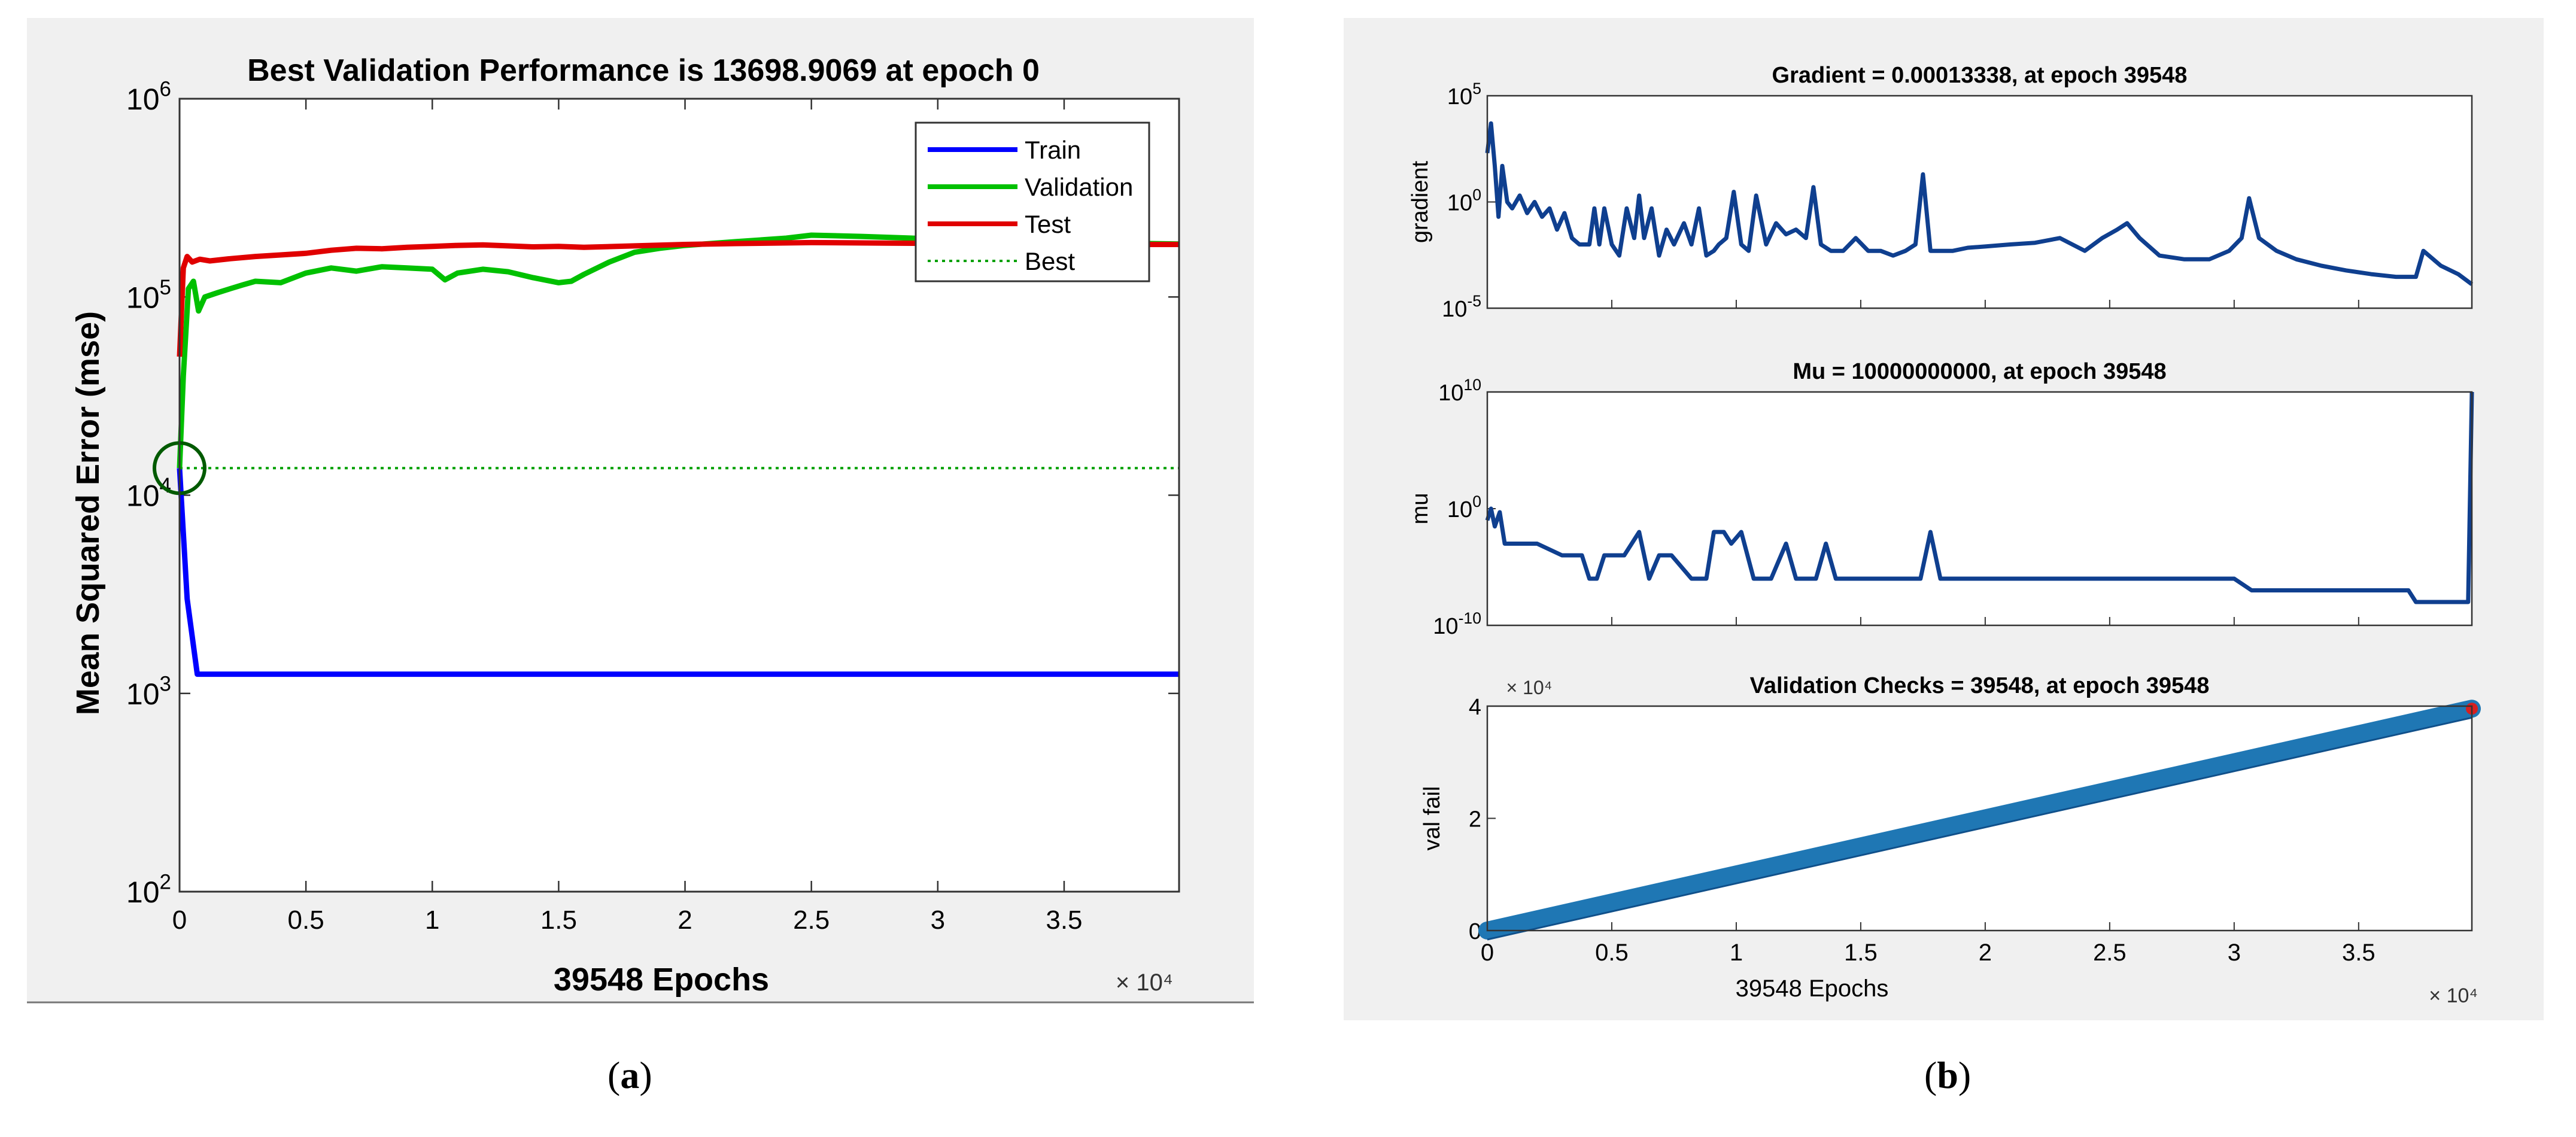 The height and width of the screenshot is (1137, 2576). I want to click on legend-label-test: Test, so click(1048, 224).